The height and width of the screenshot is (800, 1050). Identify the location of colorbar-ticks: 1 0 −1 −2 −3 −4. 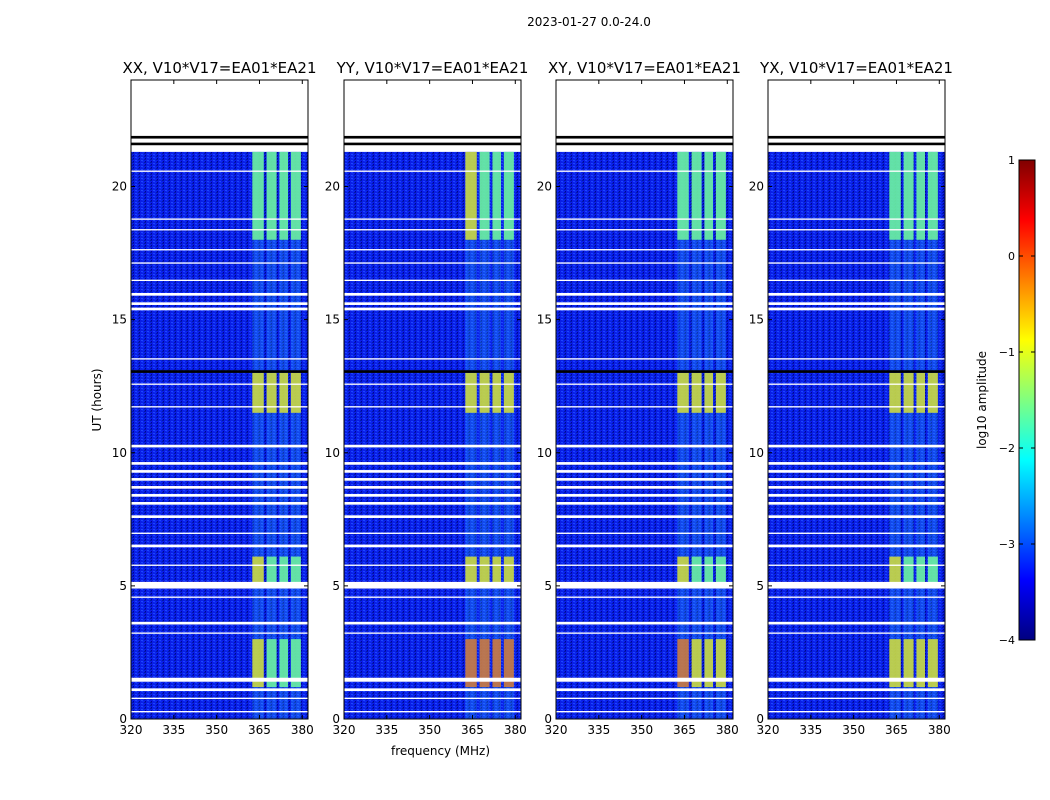
(1017, 400).